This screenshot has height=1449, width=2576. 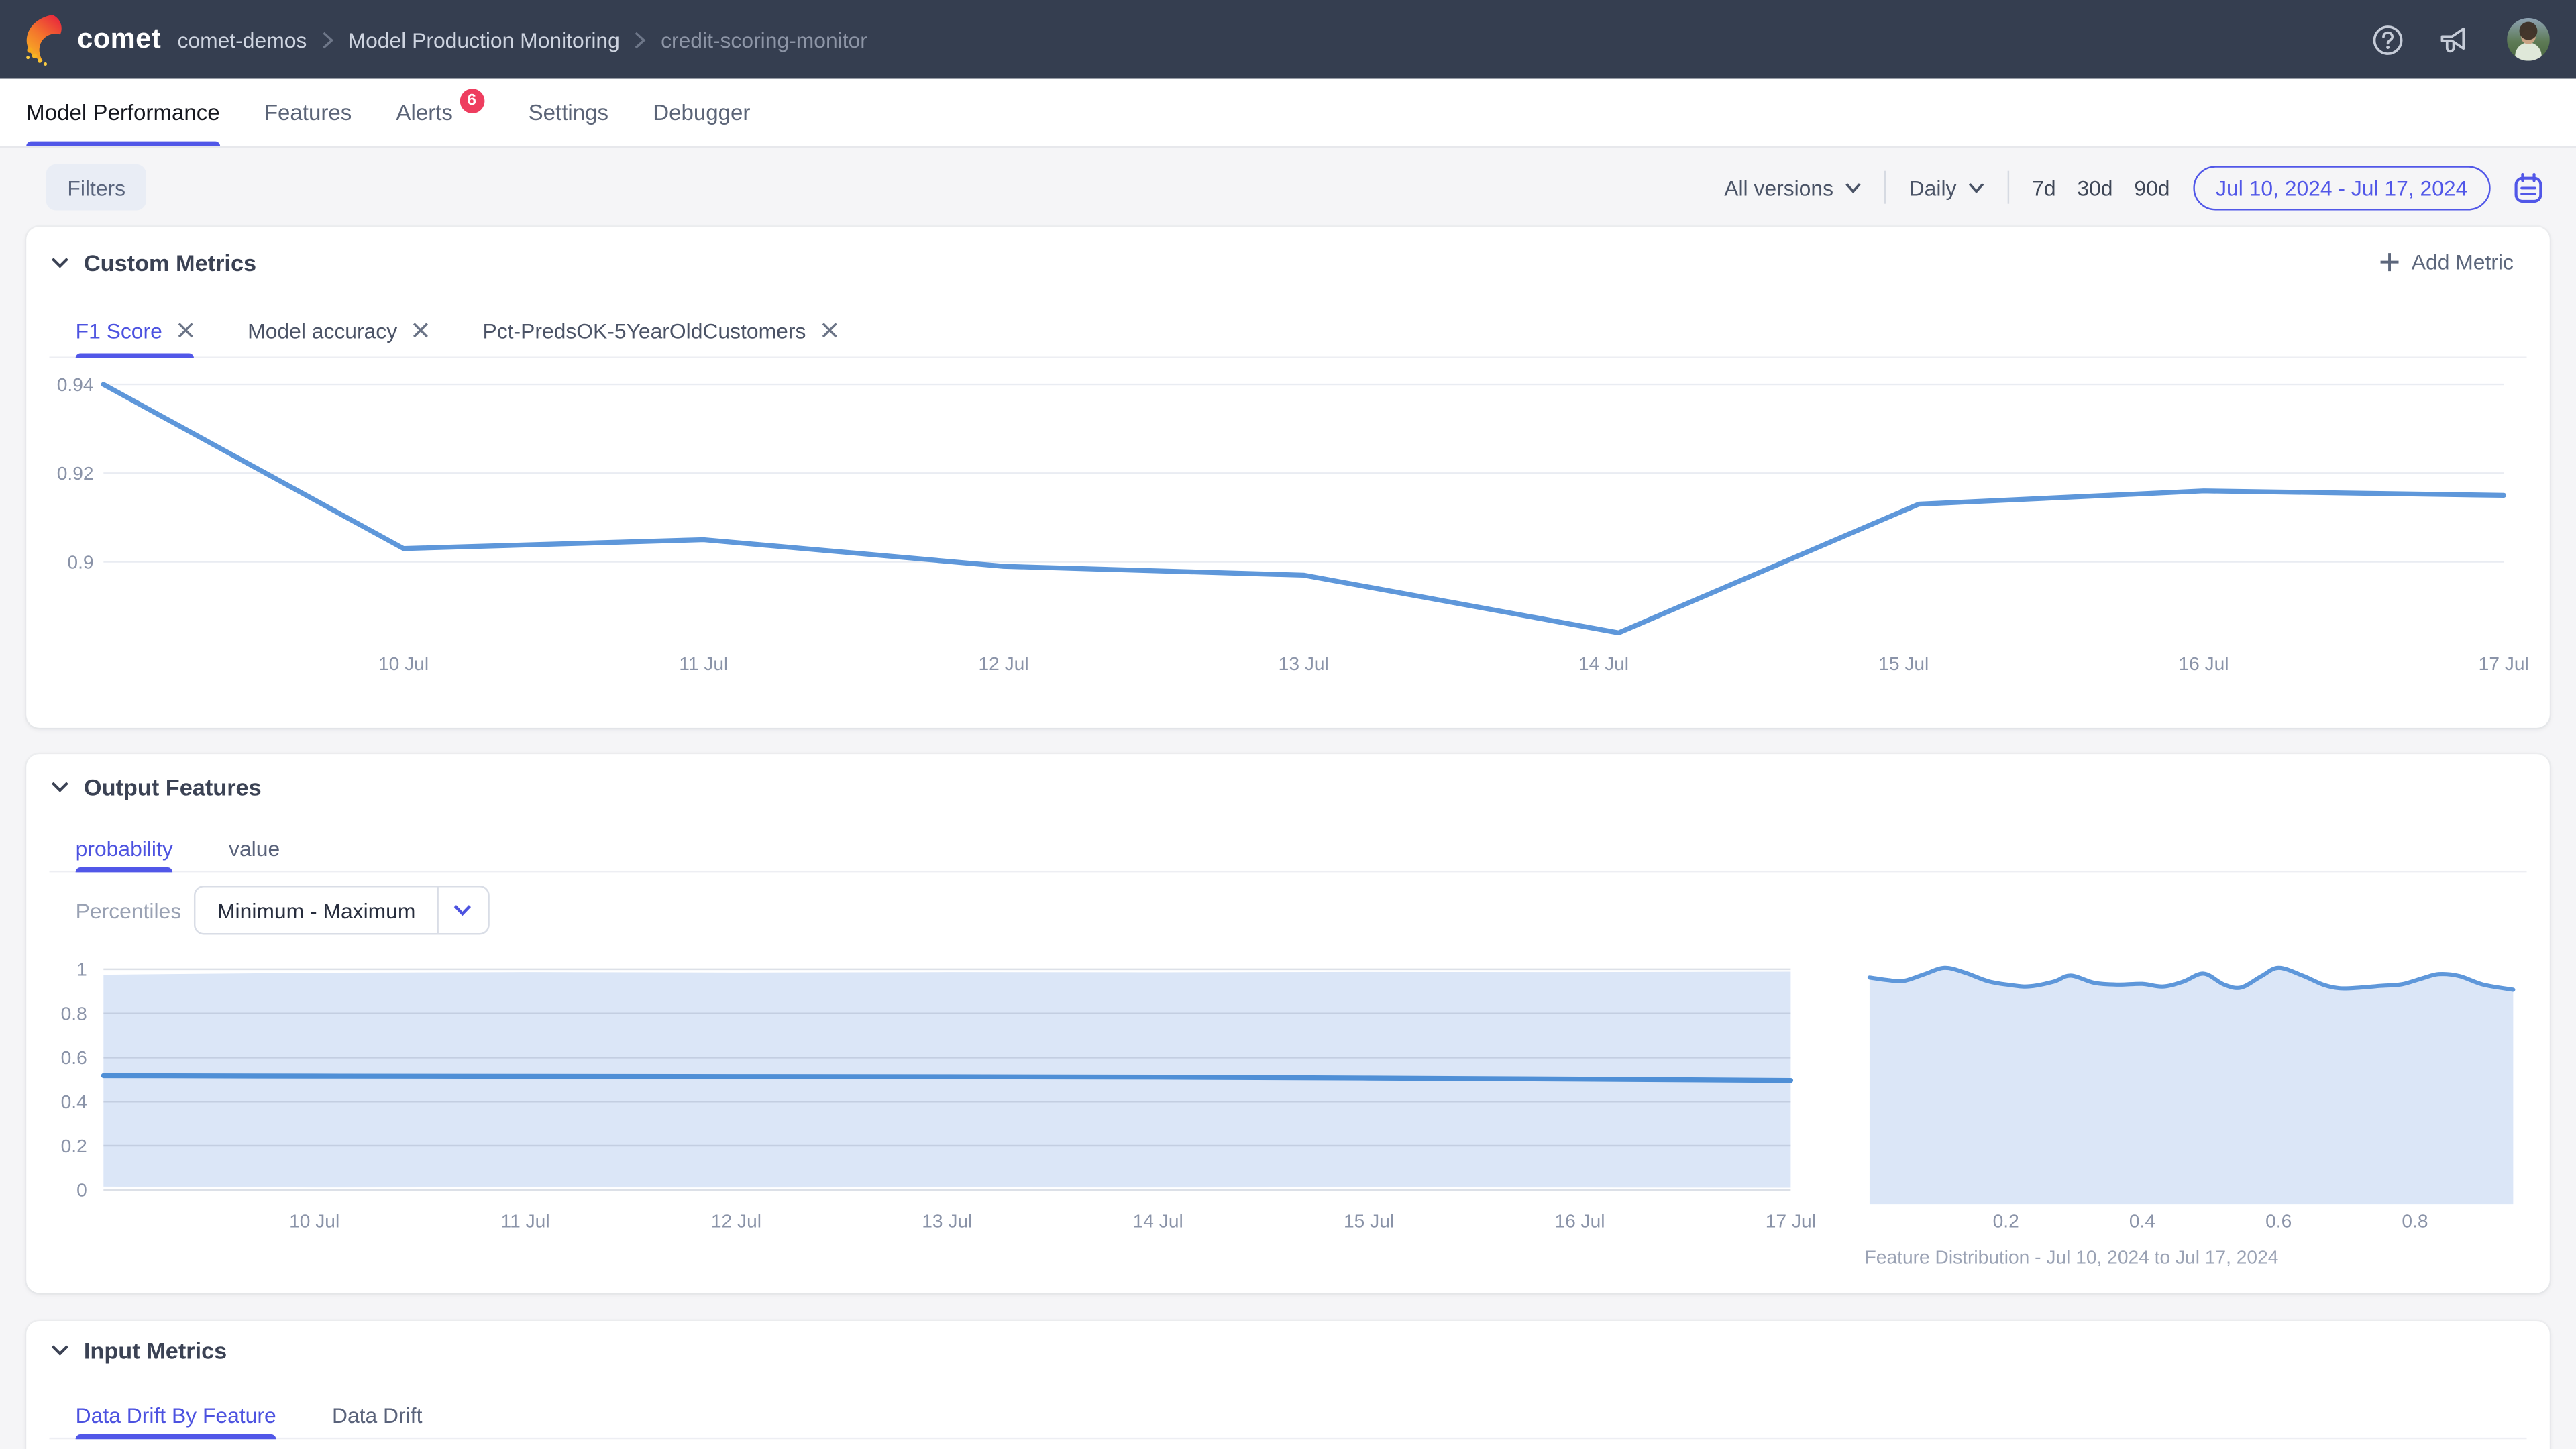 I want to click on tab-debugger: Debugger, so click(x=701, y=112).